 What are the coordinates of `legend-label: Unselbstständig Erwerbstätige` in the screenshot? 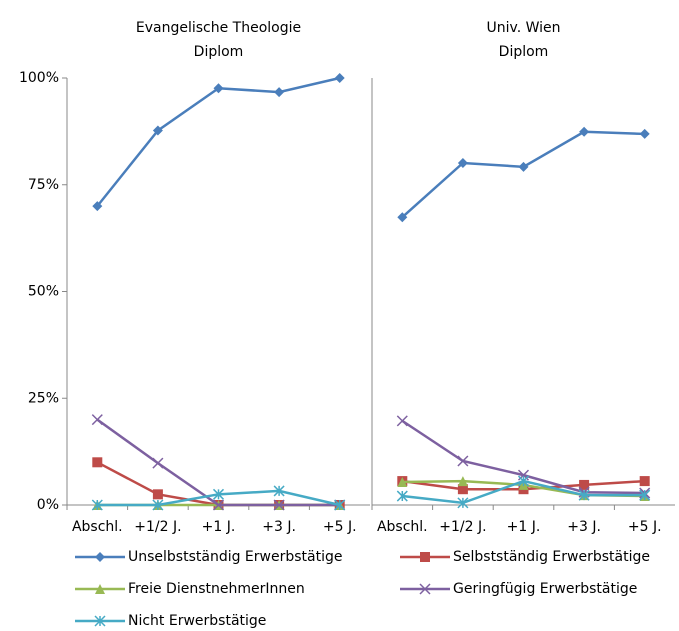 It's located at (235, 557).